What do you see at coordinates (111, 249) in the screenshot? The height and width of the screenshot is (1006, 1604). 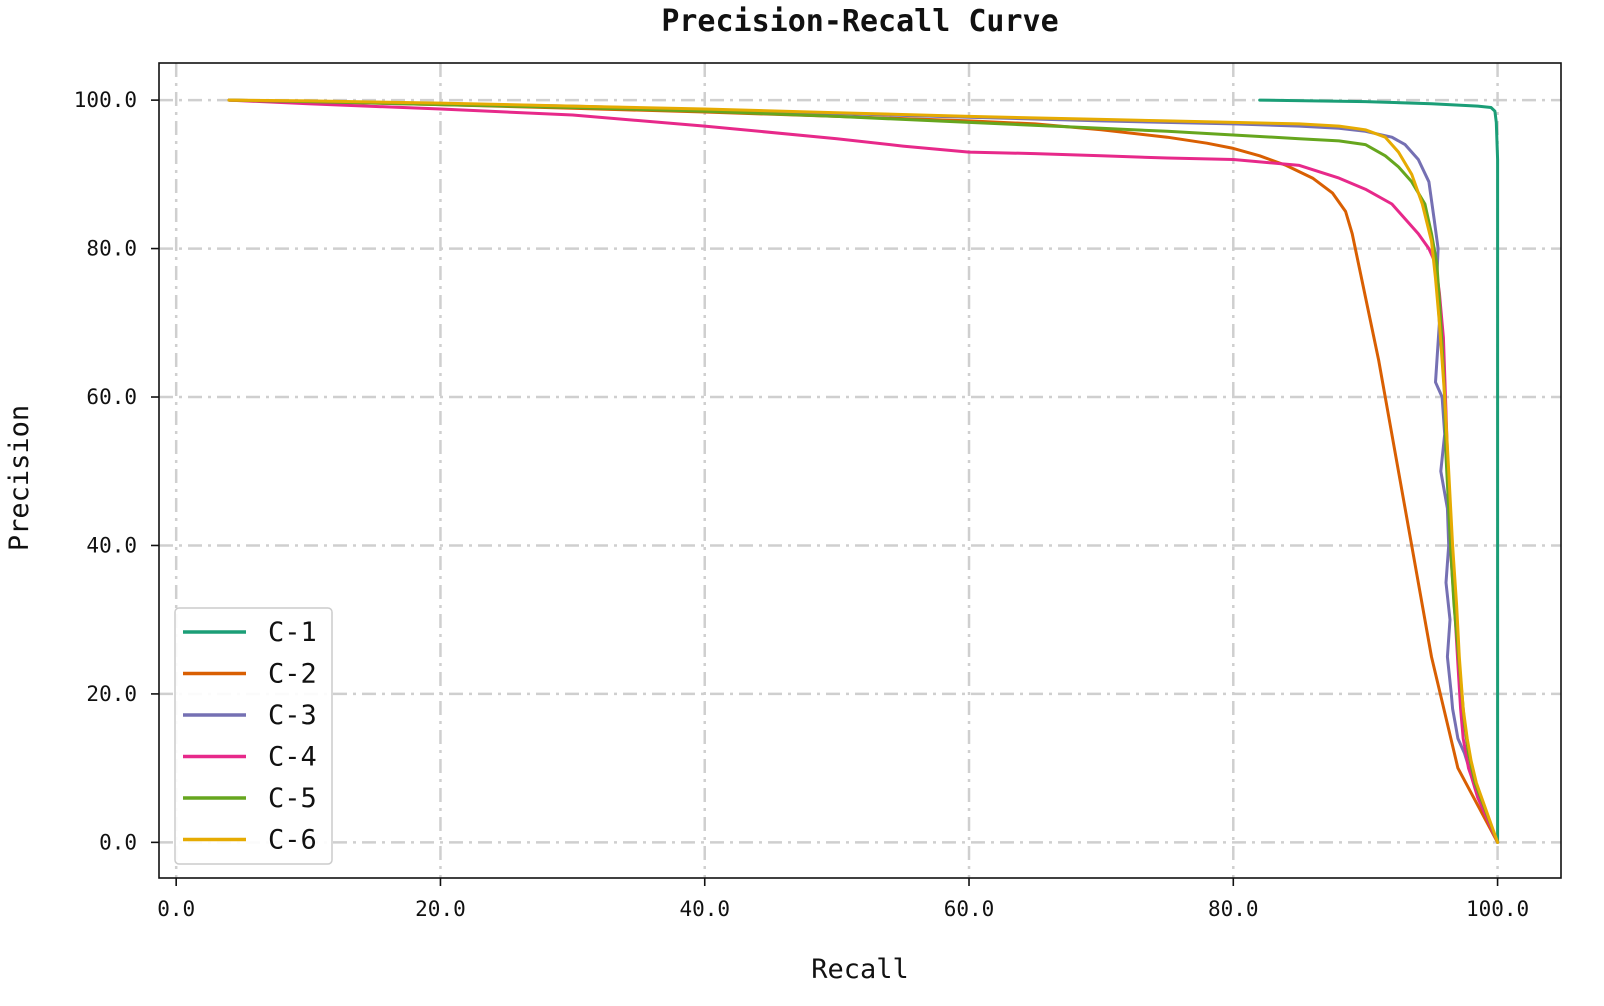 I see `y-tick-label: 80.0` at bounding box center [111, 249].